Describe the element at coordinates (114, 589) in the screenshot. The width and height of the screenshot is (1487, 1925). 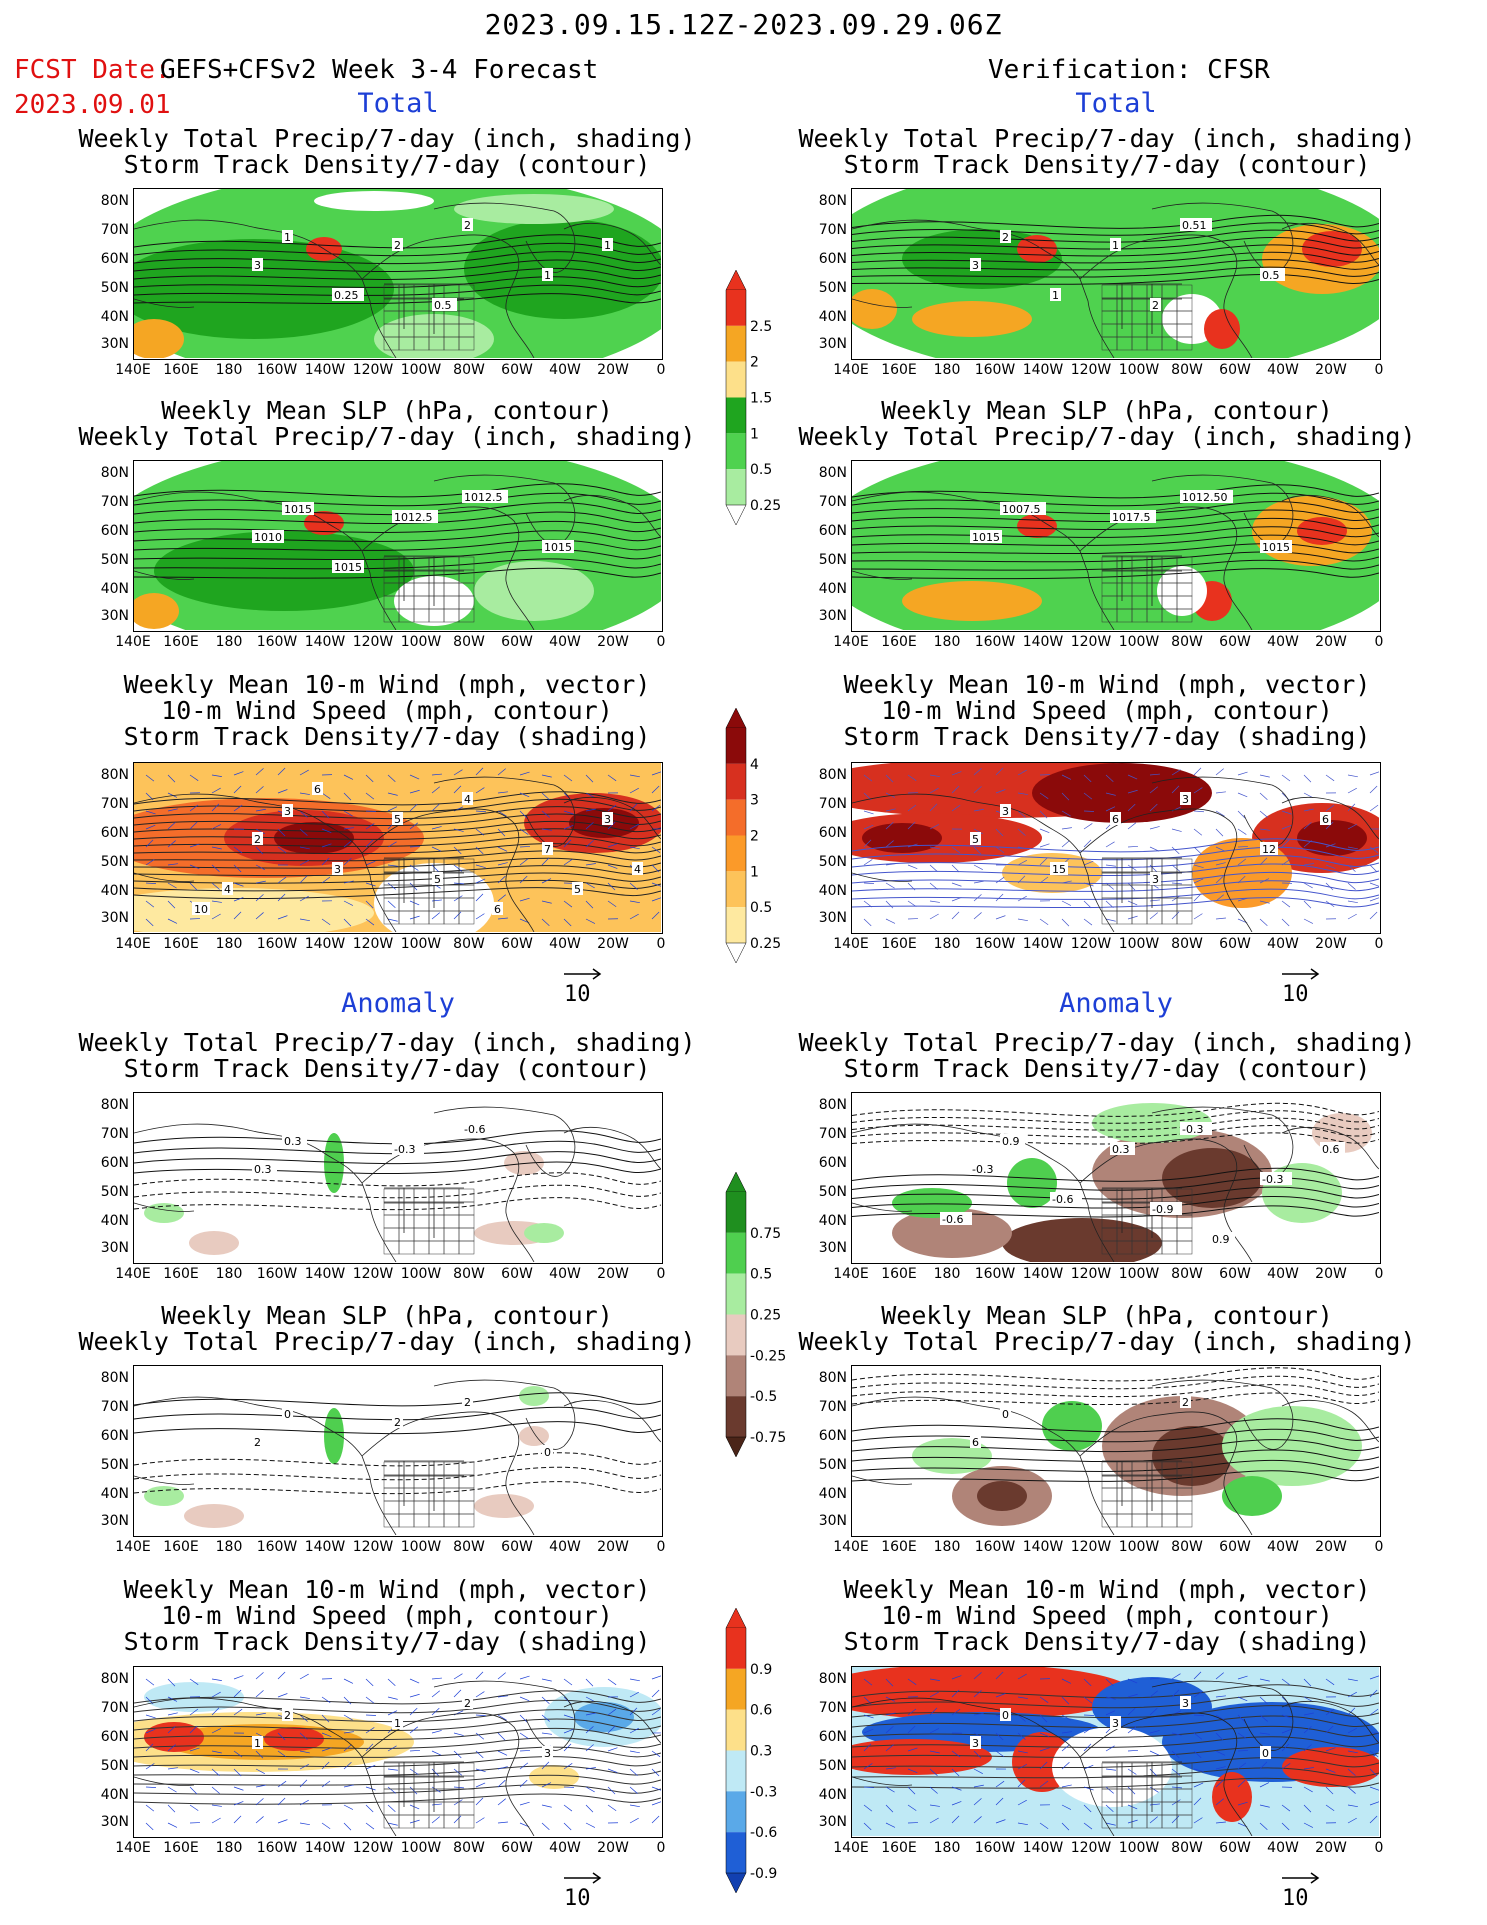
I see `lat-label: 40N` at that location.